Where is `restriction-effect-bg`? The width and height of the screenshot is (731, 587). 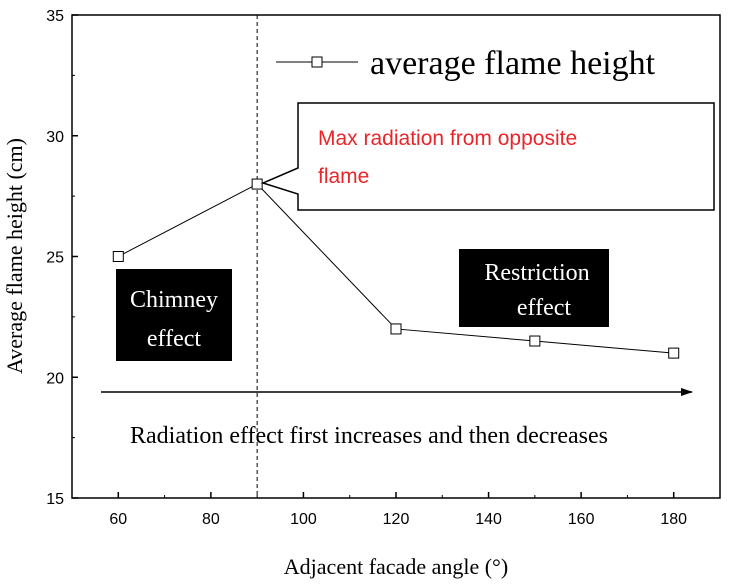 restriction-effect-bg is located at coordinates (534, 288).